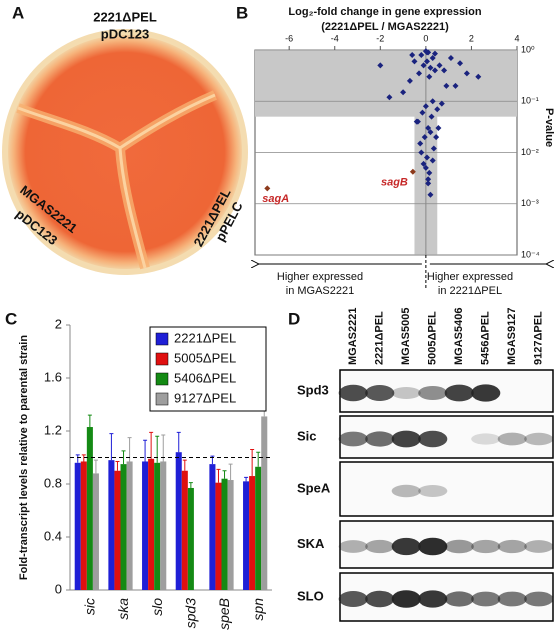 This screenshot has width=557, height=633. Describe the element at coordinates (311, 543) in the screenshot. I see `blot-row-label: SKA` at that location.